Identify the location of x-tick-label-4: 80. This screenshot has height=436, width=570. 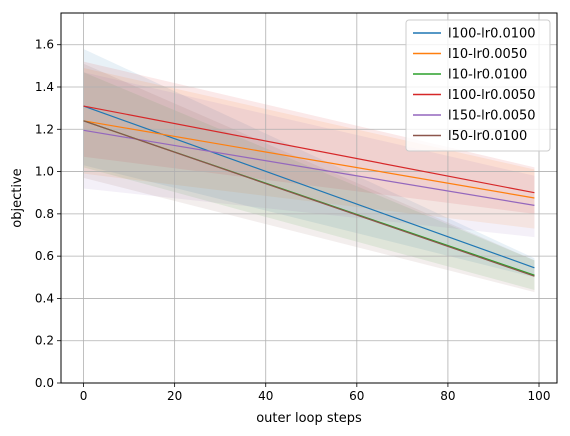
(447, 396).